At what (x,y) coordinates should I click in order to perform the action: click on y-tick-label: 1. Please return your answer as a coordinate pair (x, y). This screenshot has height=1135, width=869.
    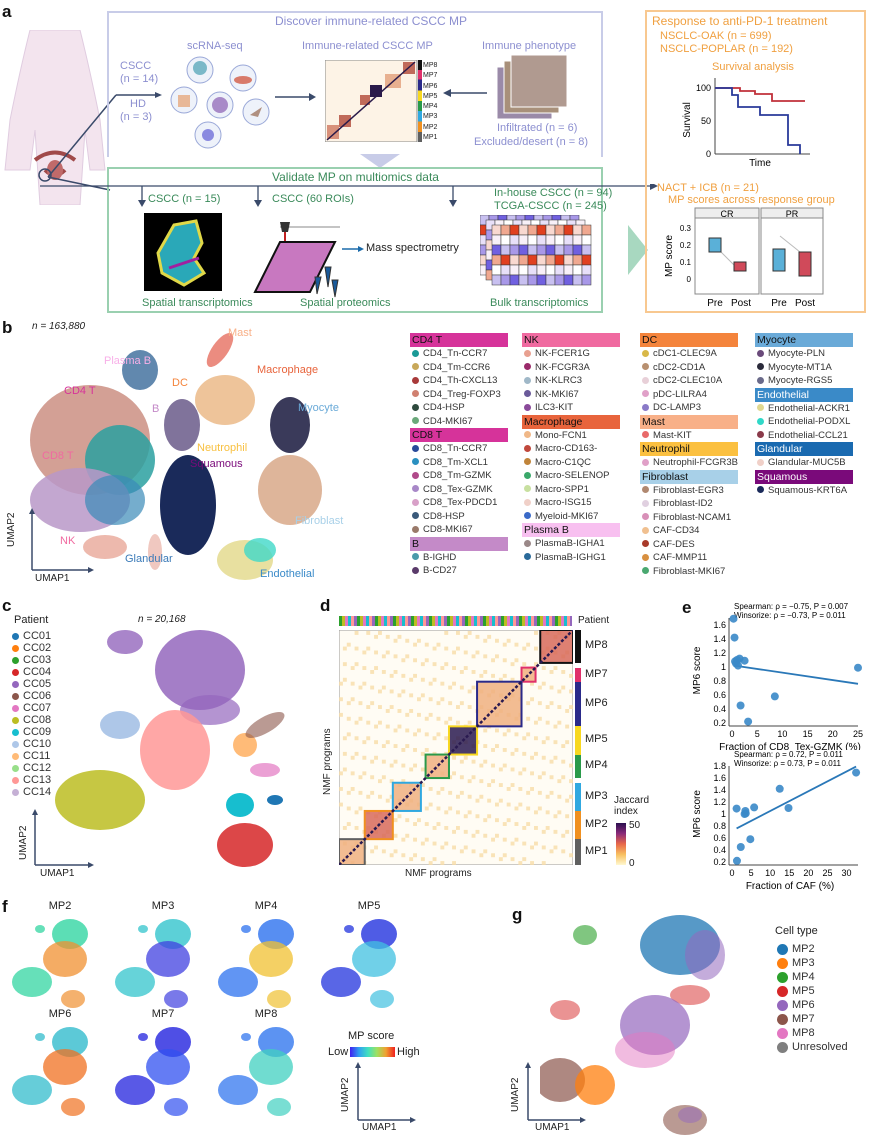
    Looking at the image, I should click on (723, 814).